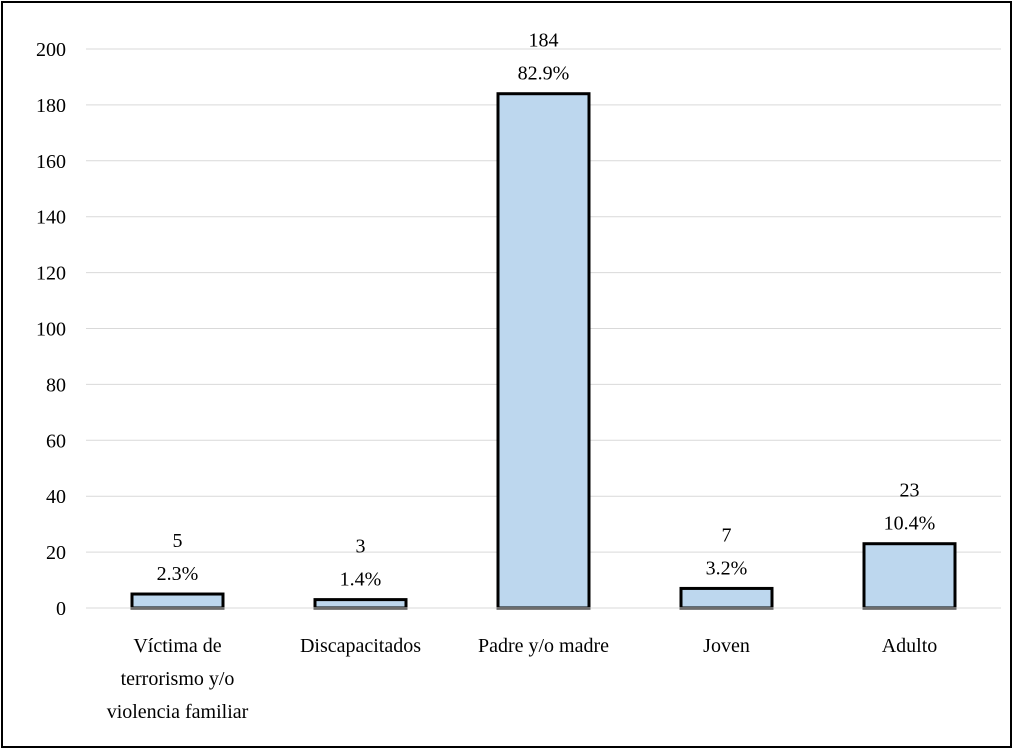 This screenshot has height=751, width=1015. What do you see at coordinates (51, 274) in the screenshot?
I see `y-tick-label: 120` at bounding box center [51, 274].